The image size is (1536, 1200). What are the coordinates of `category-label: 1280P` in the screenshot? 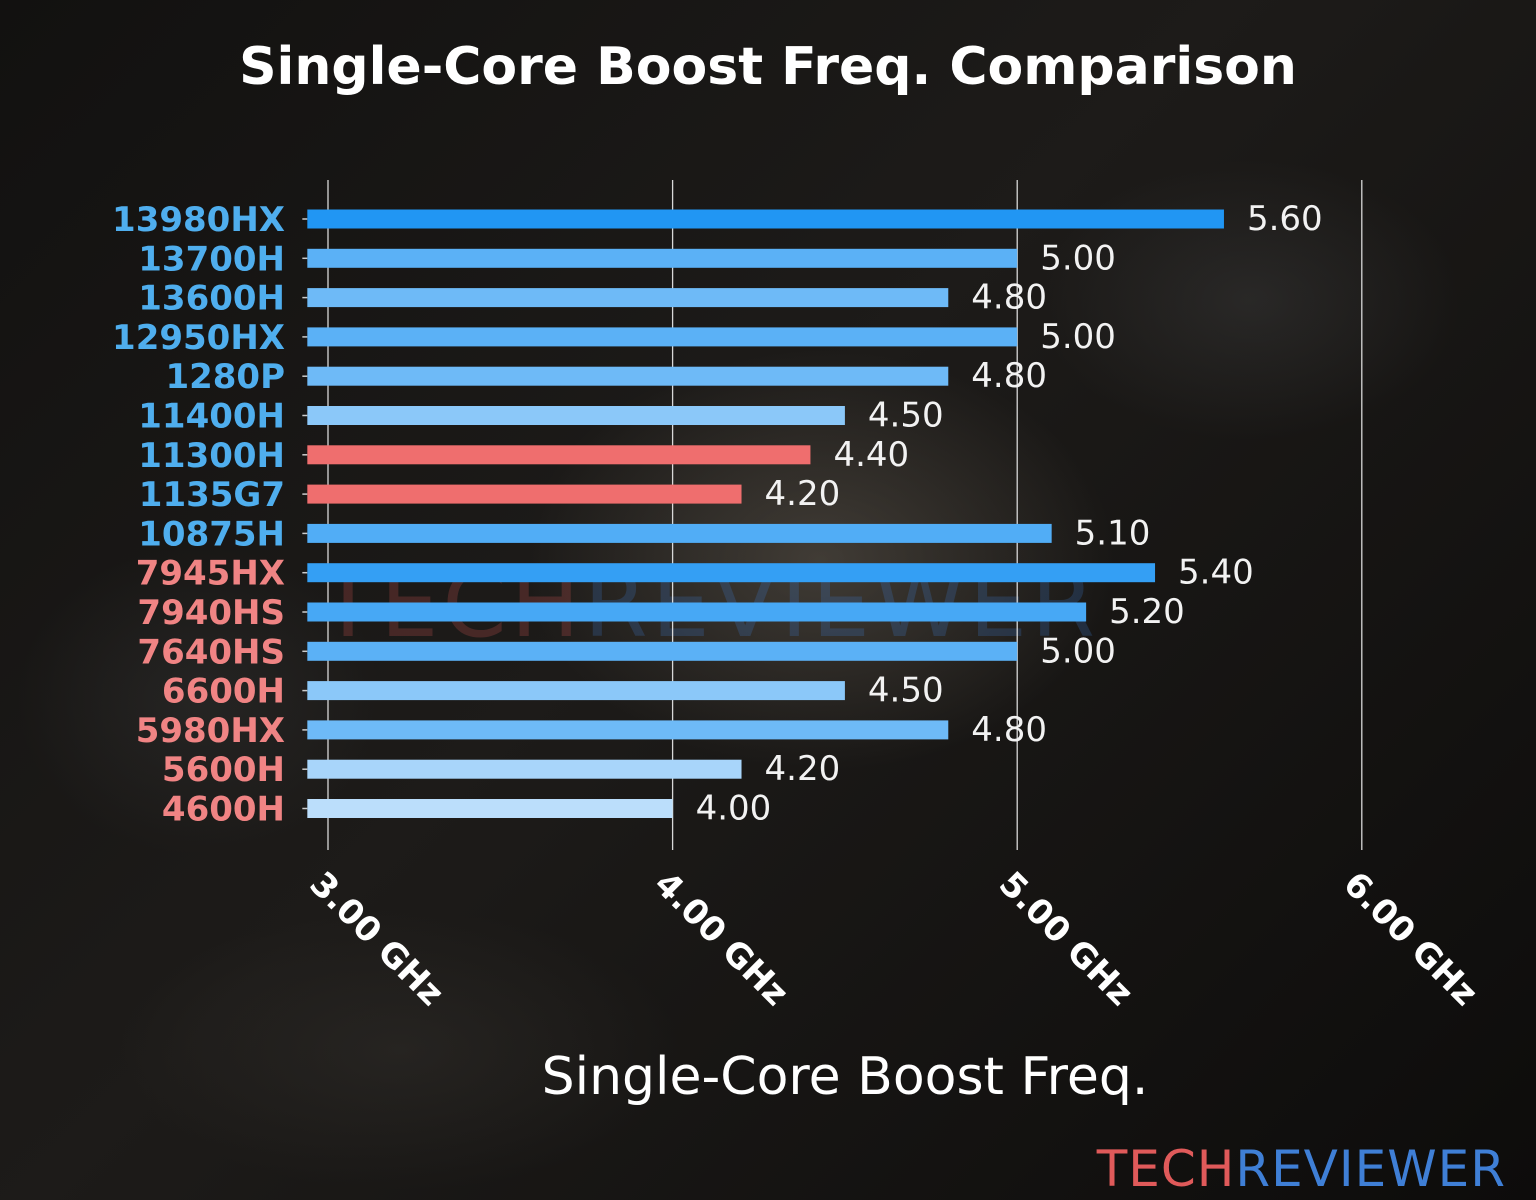 It's located at (225, 377).